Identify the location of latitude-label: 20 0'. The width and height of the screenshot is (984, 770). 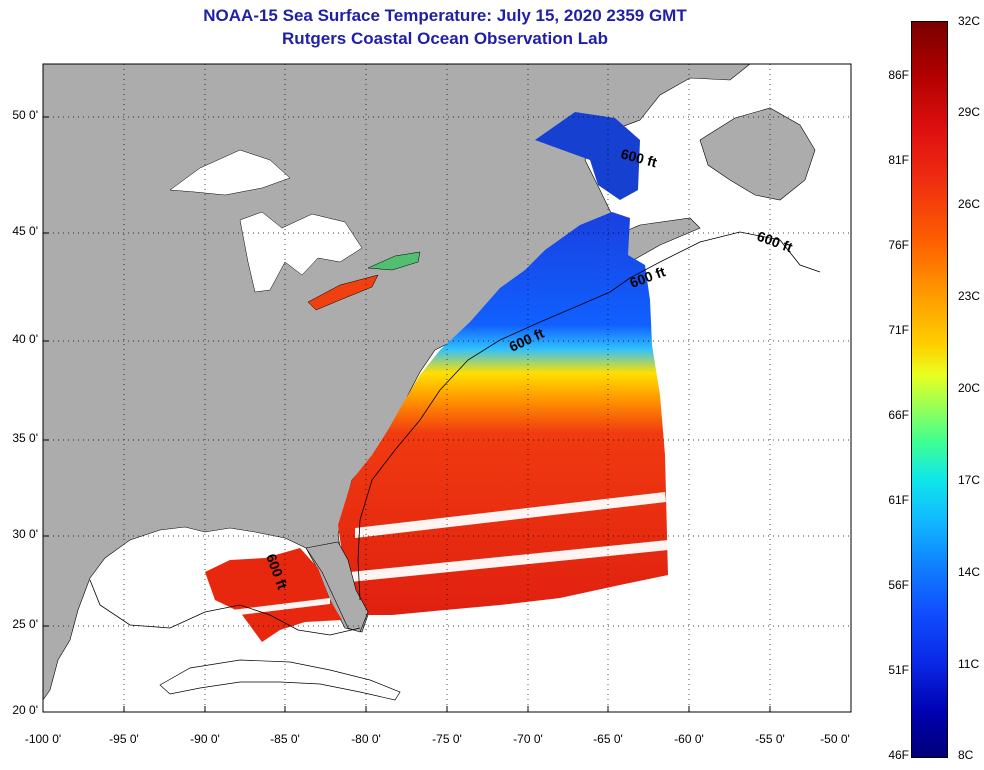
(25, 710).